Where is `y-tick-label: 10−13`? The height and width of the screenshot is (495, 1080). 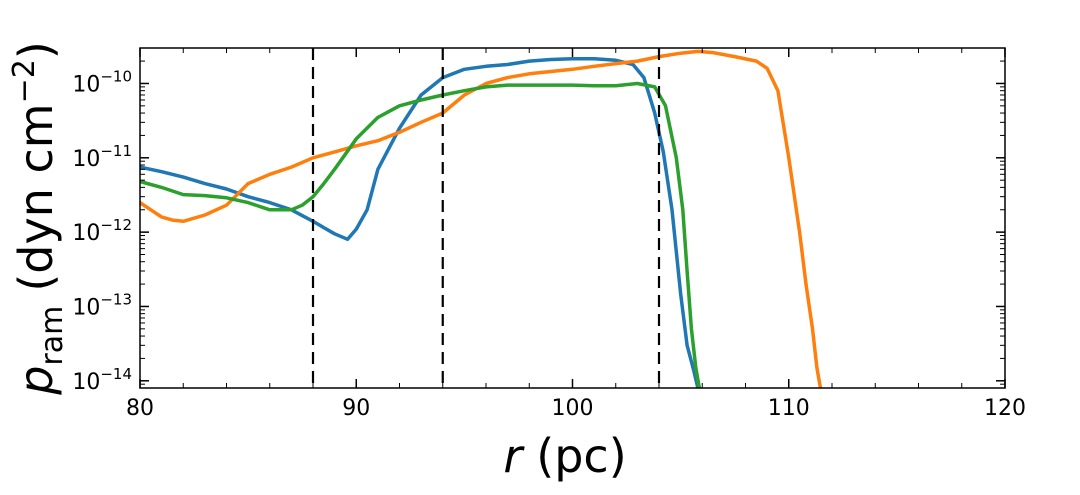 y-tick-label: 10−13 is located at coordinates (102, 305).